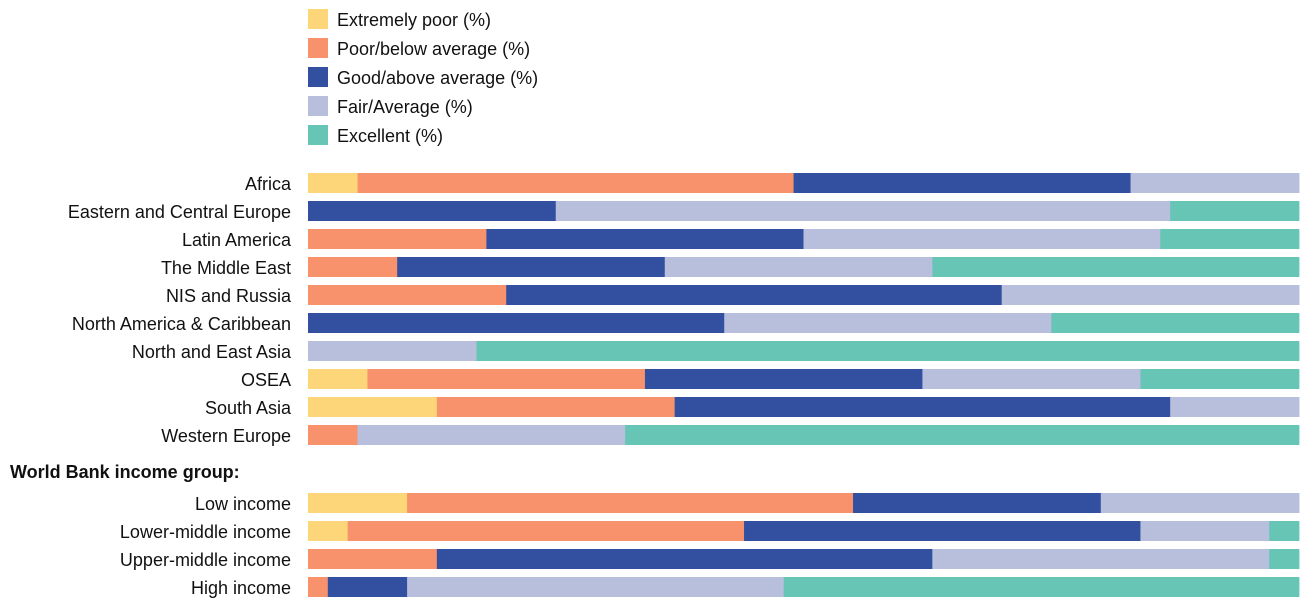 This screenshot has height=600, width=1304. Describe the element at coordinates (630, 503) in the screenshot. I see `bar-segment-low-income-poor-below-average` at that location.